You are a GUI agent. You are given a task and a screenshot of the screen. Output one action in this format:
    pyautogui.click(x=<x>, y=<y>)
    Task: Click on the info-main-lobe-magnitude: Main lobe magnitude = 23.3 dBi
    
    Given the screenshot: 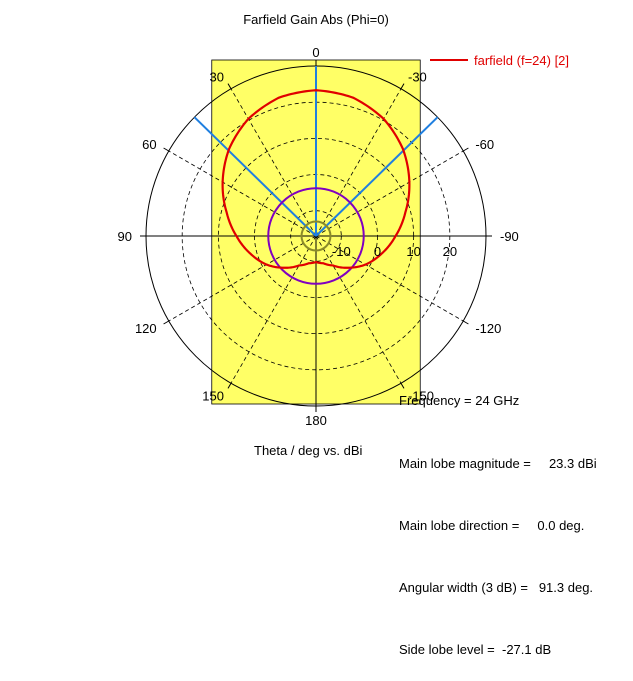 What is the action you would take?
    pyautogui.click(x=498, y=463)
    